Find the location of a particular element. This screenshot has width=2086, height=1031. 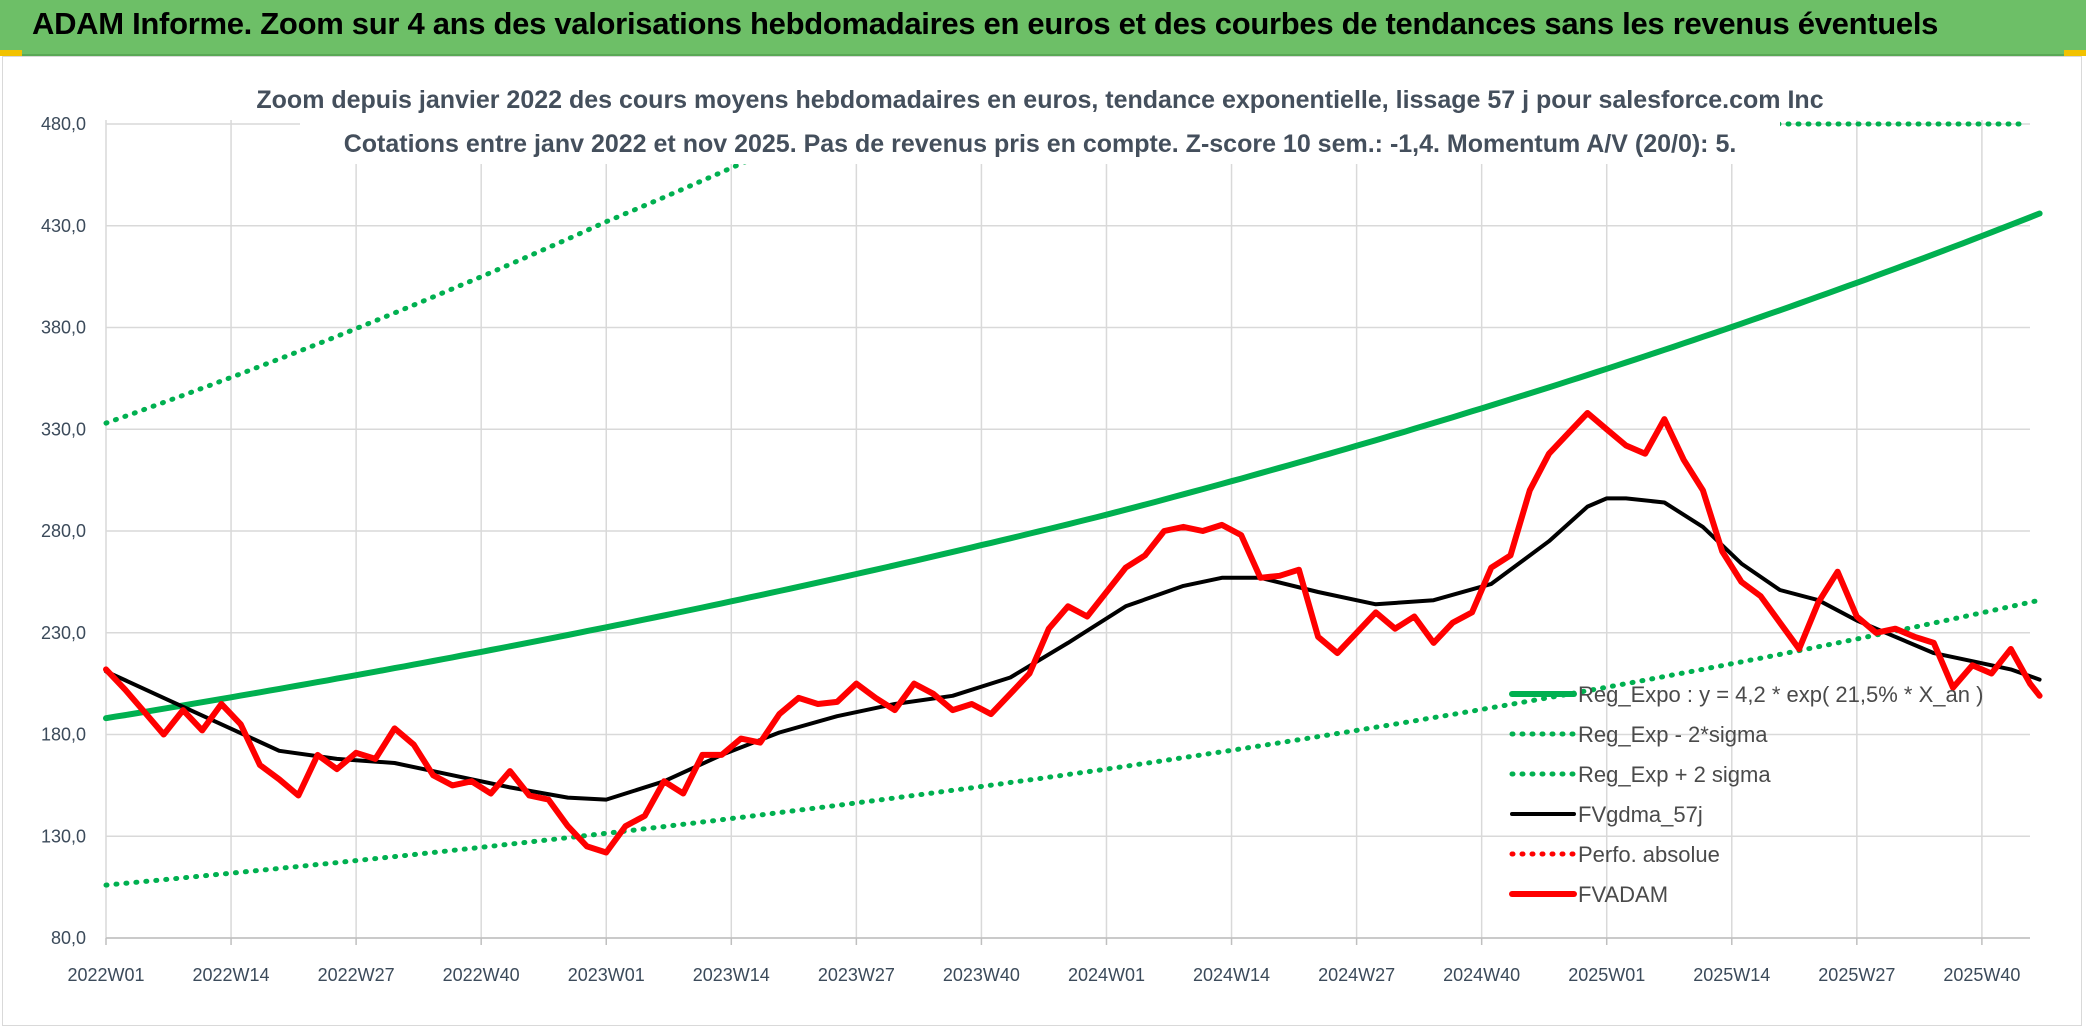

x-tick-label: 2022W27 is located at coordinates (356, 975).